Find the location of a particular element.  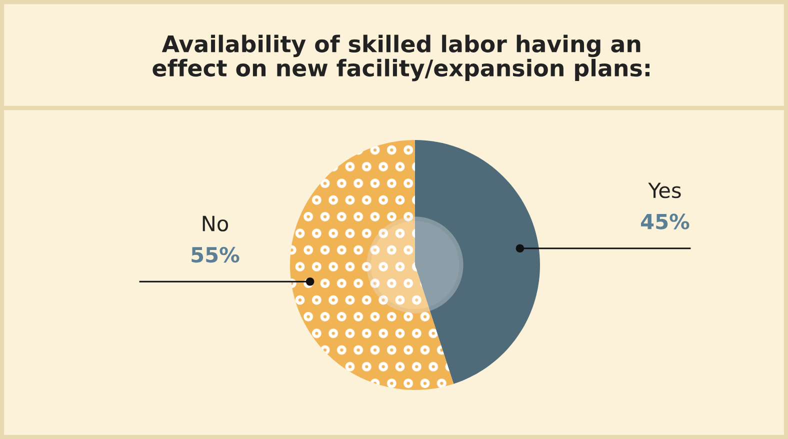

chart-title: Availability of skilled labor having an effect on new facility/expansion plans: is located at coordinates (401, 58).